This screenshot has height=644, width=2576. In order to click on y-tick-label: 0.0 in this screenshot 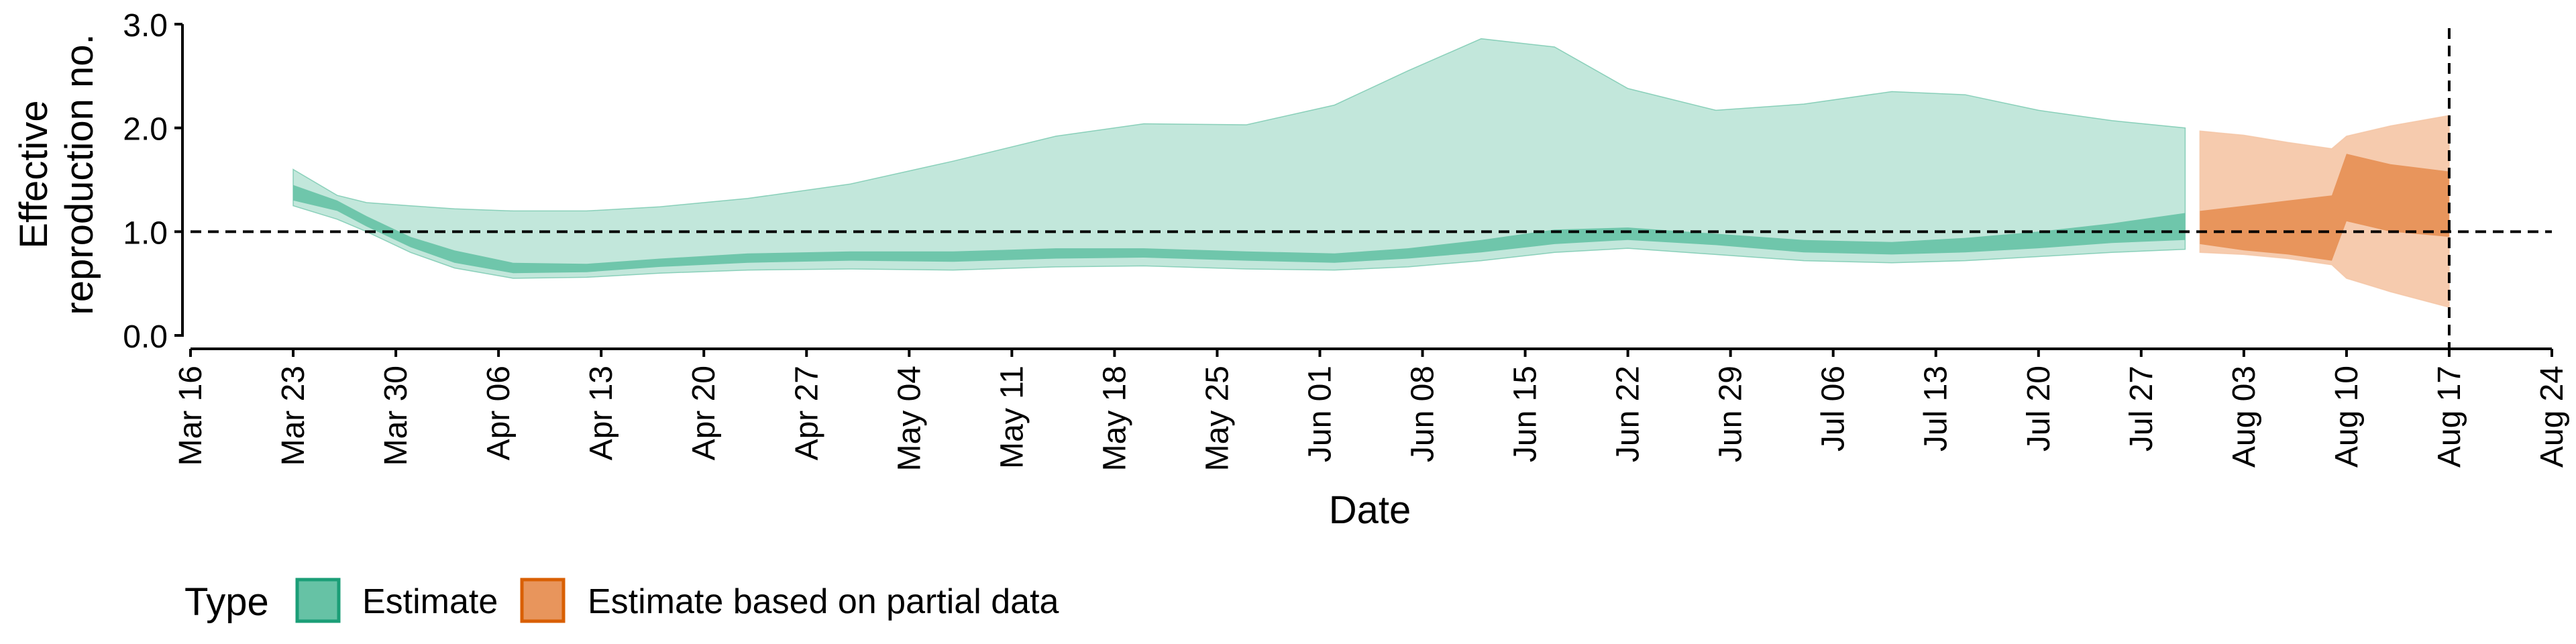, I will do `click(145, 337)`.